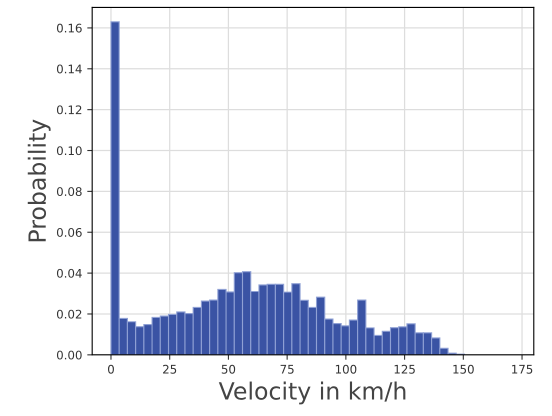 The height and width of the screenshot is (416, 552). Describe the element at coordinates (69, 273) in the screenshot. I see `y-tick-label: 0.04` at that location.